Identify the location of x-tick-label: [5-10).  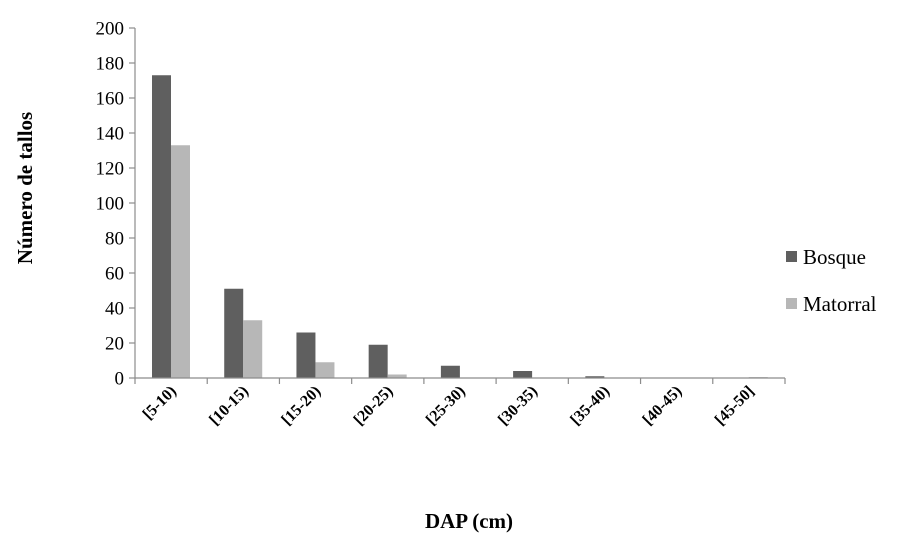
(160, 403).